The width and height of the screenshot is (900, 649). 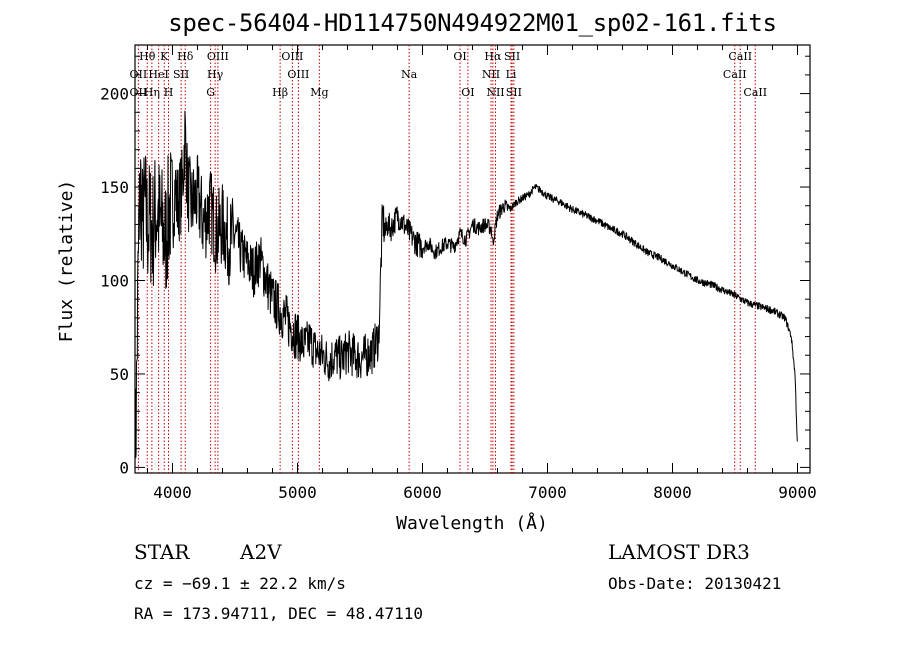 What do you see at coordinates (695, 583) in the screenshot?
I see `observation-date: Obs-Date: 20130421` at bounding box center [695, 583].